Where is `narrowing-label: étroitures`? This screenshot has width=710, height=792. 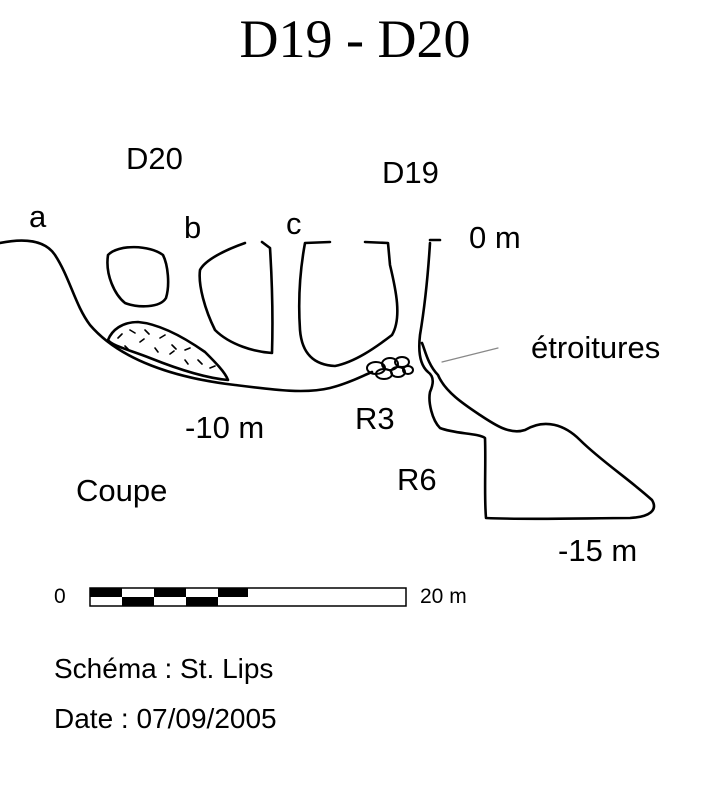 narrowing-label: étroitures is located at coordinates (596, 347).